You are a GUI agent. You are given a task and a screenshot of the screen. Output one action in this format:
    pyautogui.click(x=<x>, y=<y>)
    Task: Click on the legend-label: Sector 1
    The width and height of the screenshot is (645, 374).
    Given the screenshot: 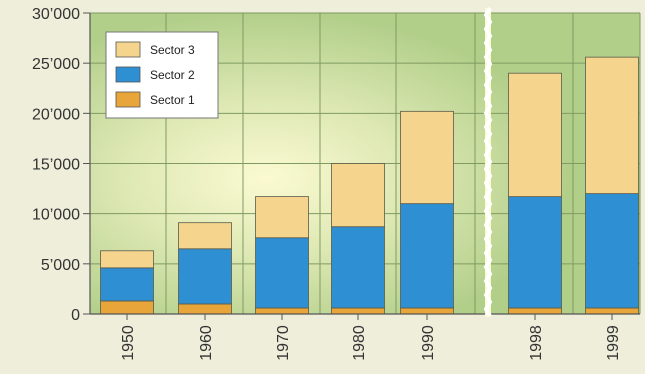 What is the action you would take?
    pyautogui.click(x=172, y=100)
    